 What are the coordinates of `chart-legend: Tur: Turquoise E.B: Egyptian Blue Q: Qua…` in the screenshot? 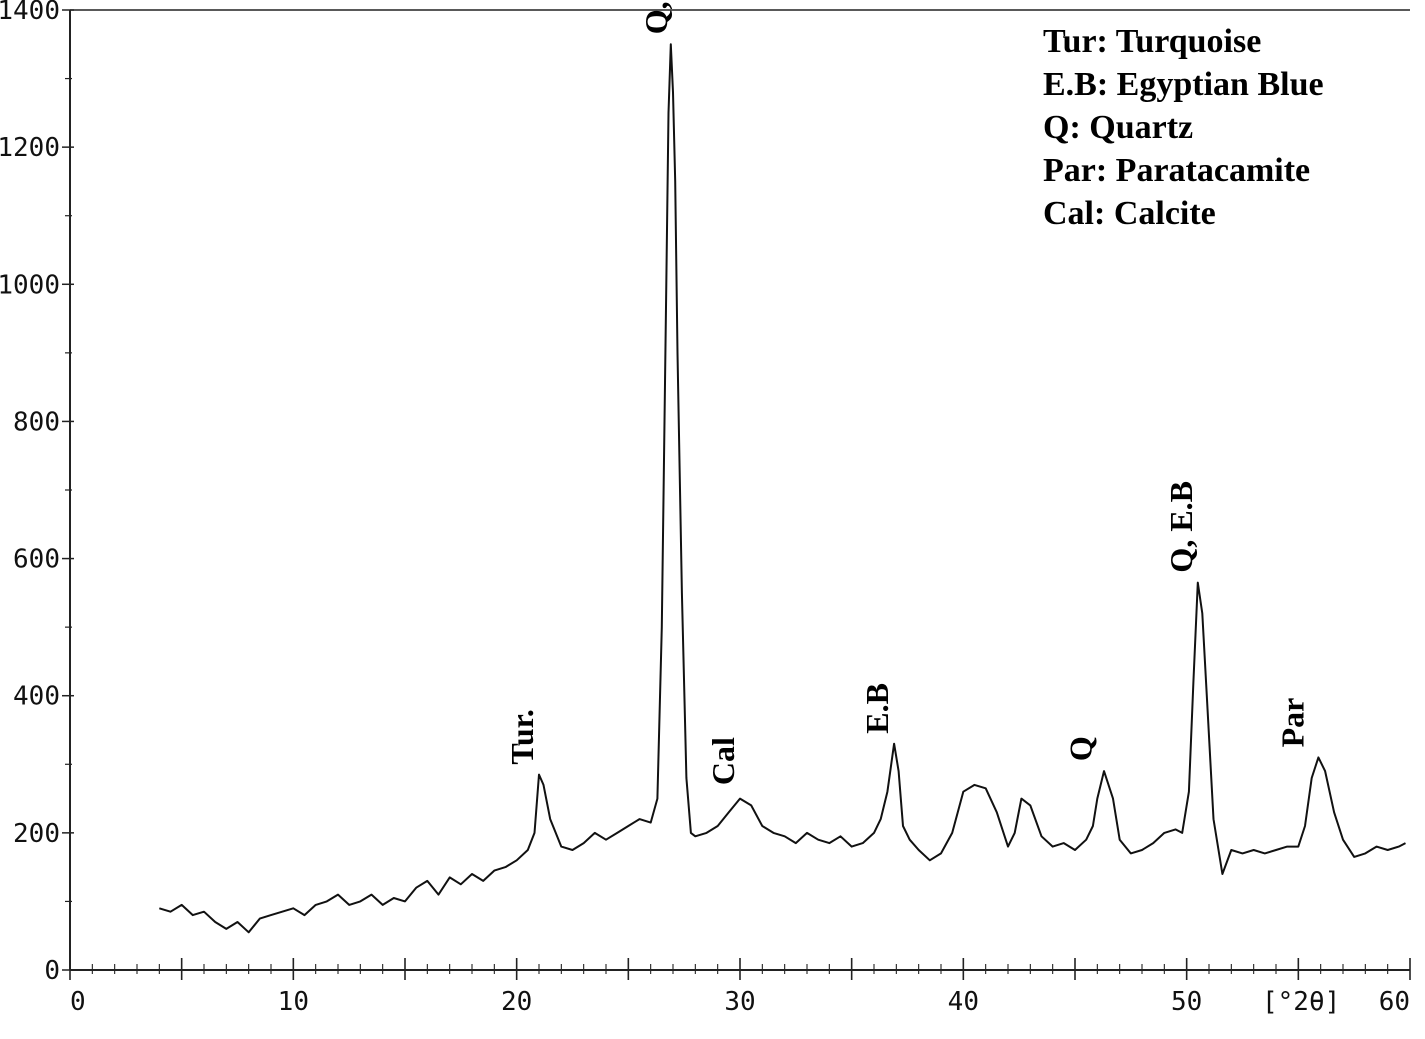 It's located at (1183, 127).